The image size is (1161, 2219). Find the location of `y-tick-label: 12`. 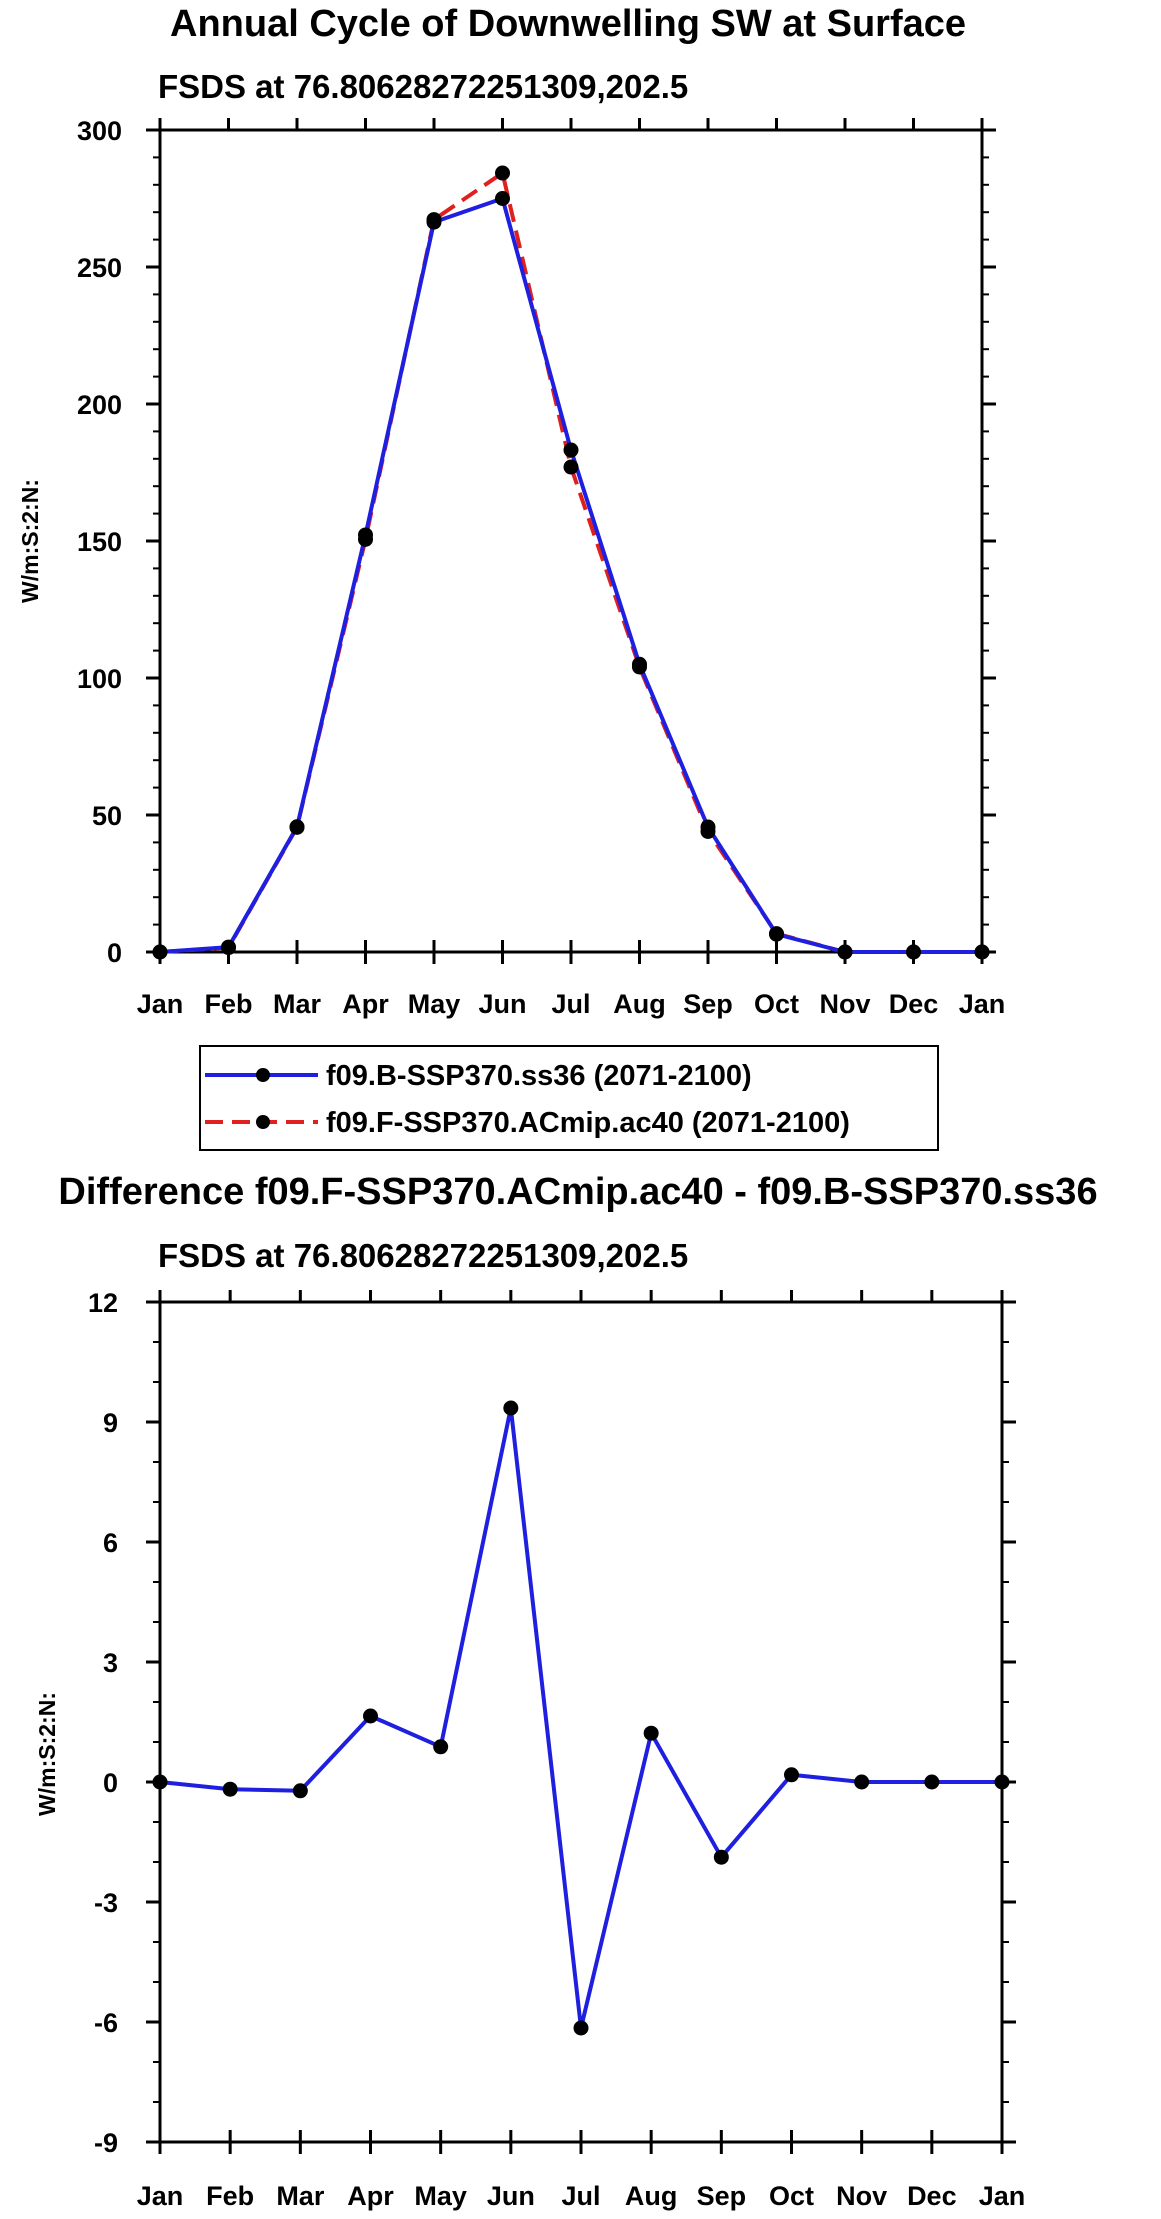

y-tick-label: 12 is located at coordinates (103, 1303).